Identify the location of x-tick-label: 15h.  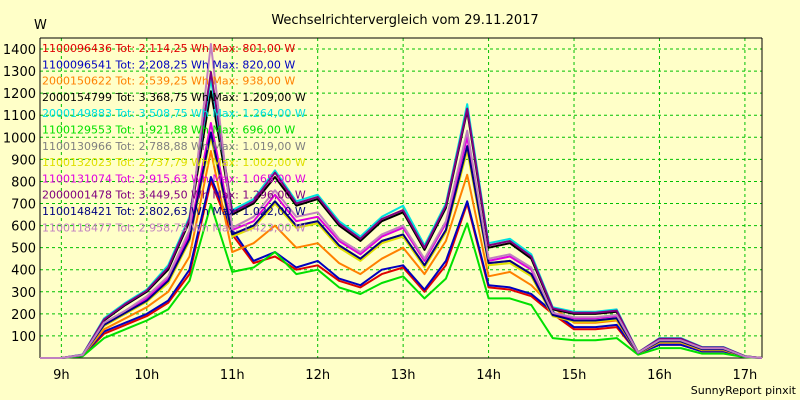
(574, 375).